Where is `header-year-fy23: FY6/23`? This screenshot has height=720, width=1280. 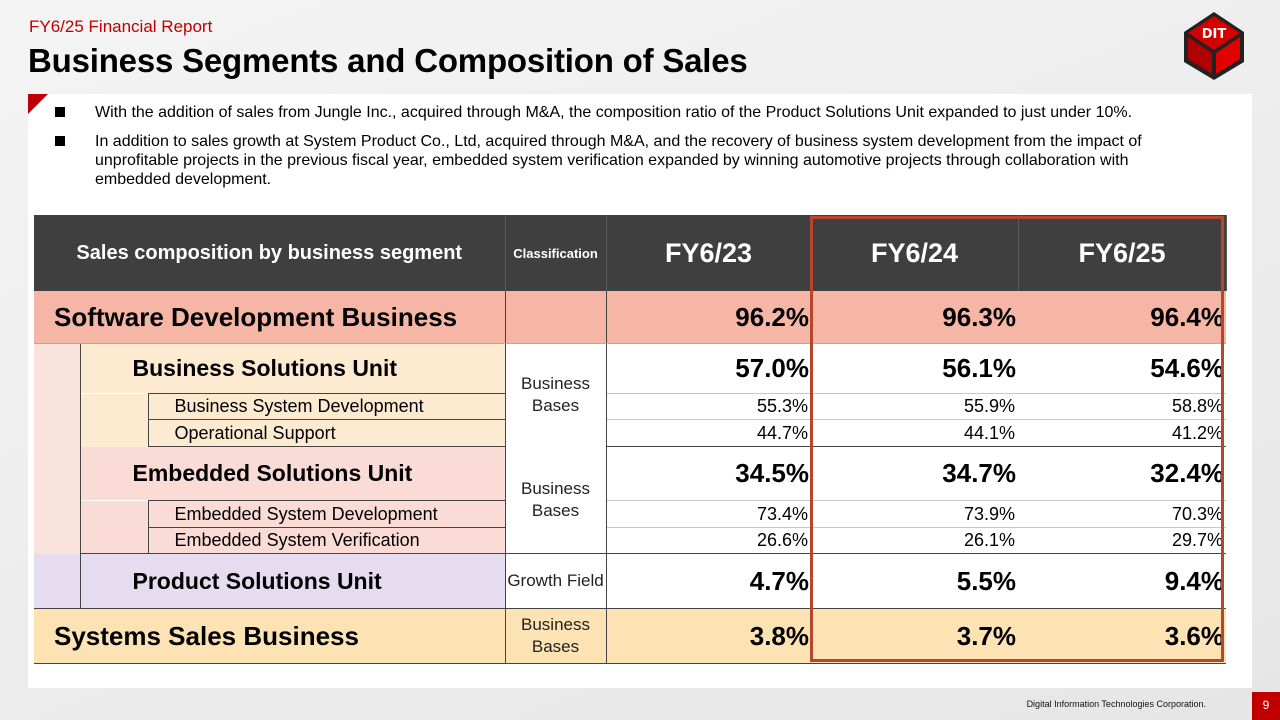 header-year-fy23: FY6/23 is located at coordinates (709, 253).